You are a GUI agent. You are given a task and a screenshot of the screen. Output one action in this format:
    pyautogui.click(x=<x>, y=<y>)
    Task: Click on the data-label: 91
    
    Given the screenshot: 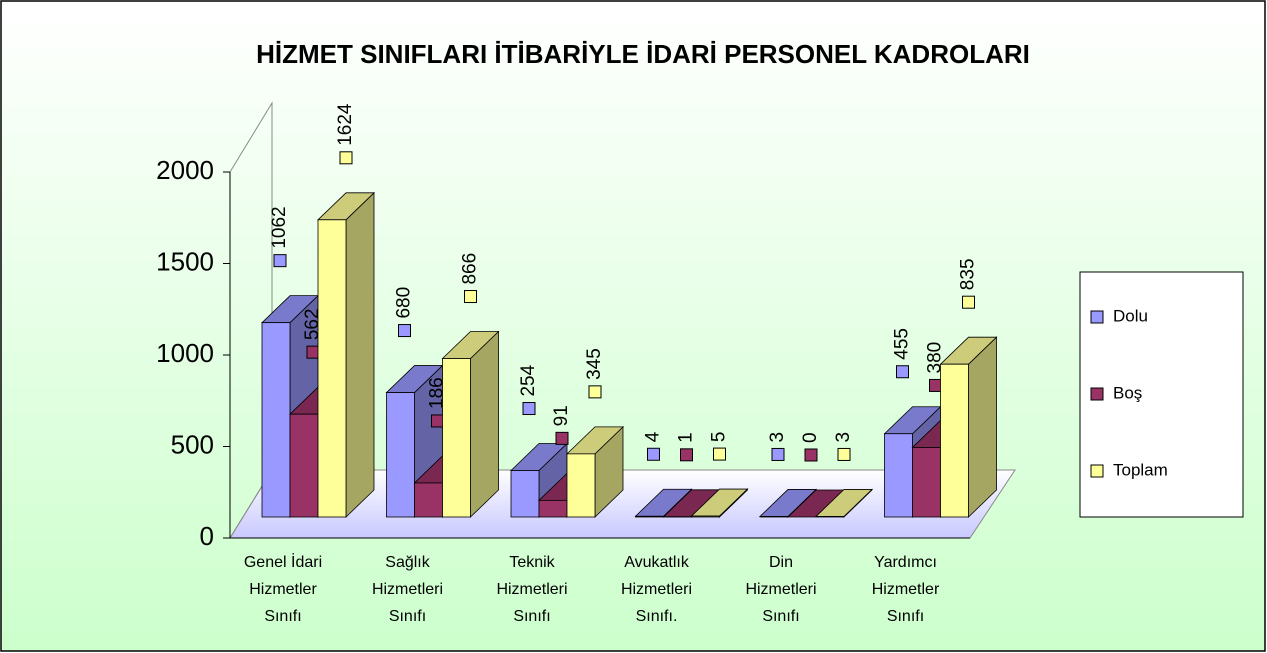 What is the action you would take?
    pyautogui.click(x=561, y=415)
    